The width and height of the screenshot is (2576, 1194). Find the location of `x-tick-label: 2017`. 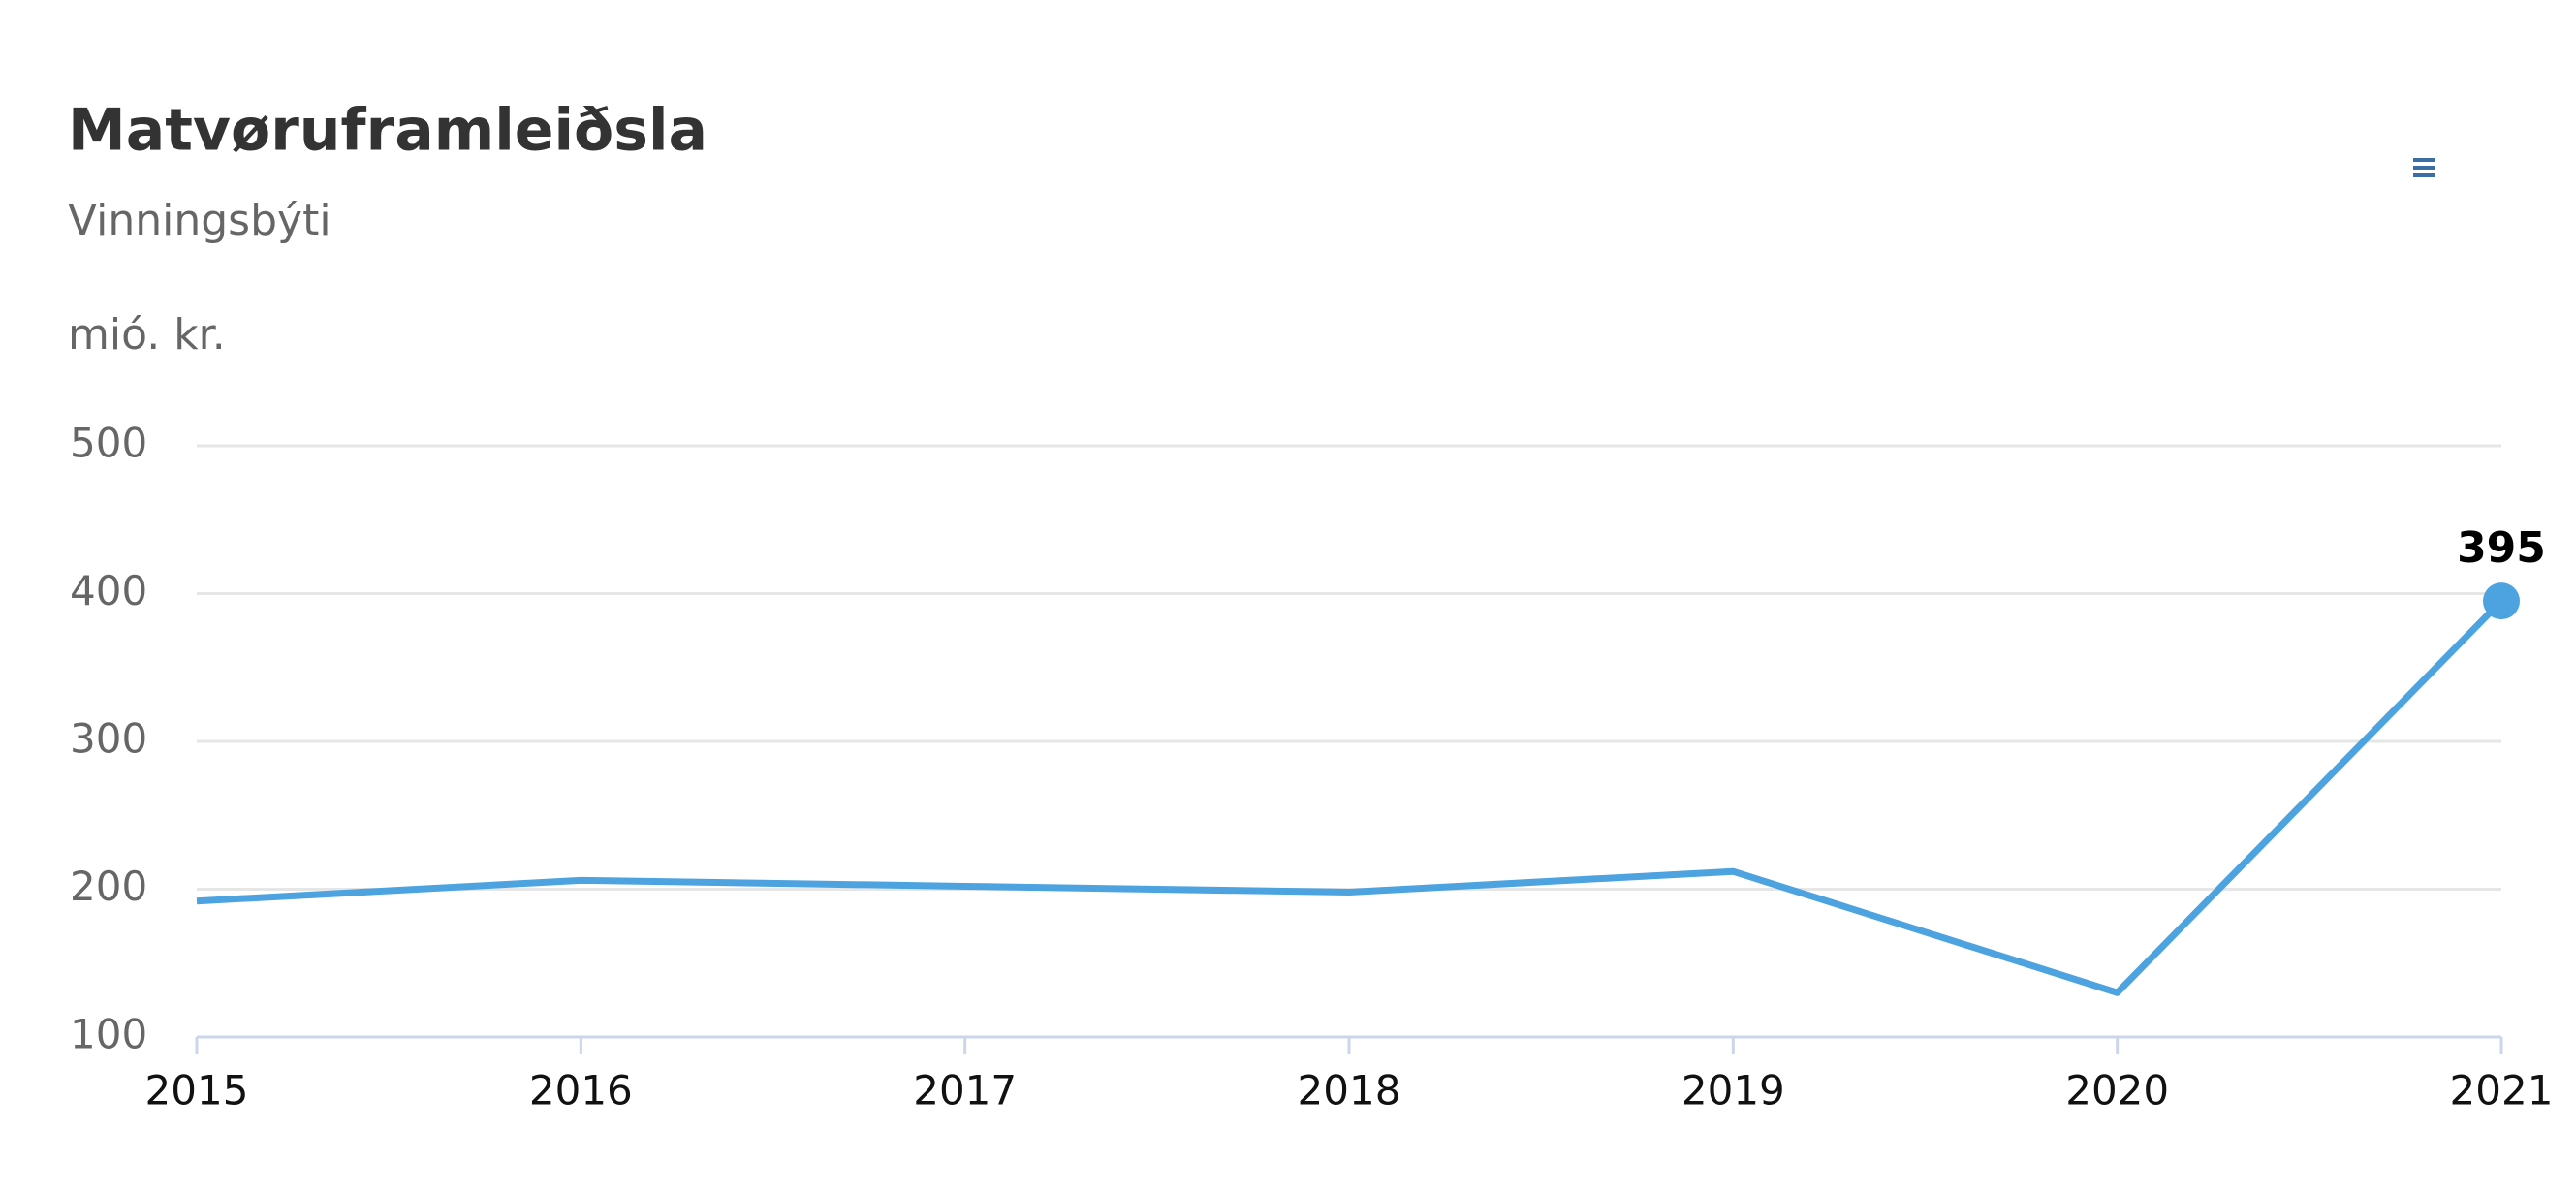

x-tick-label: 2017 is located at coordinates (965, 1091).